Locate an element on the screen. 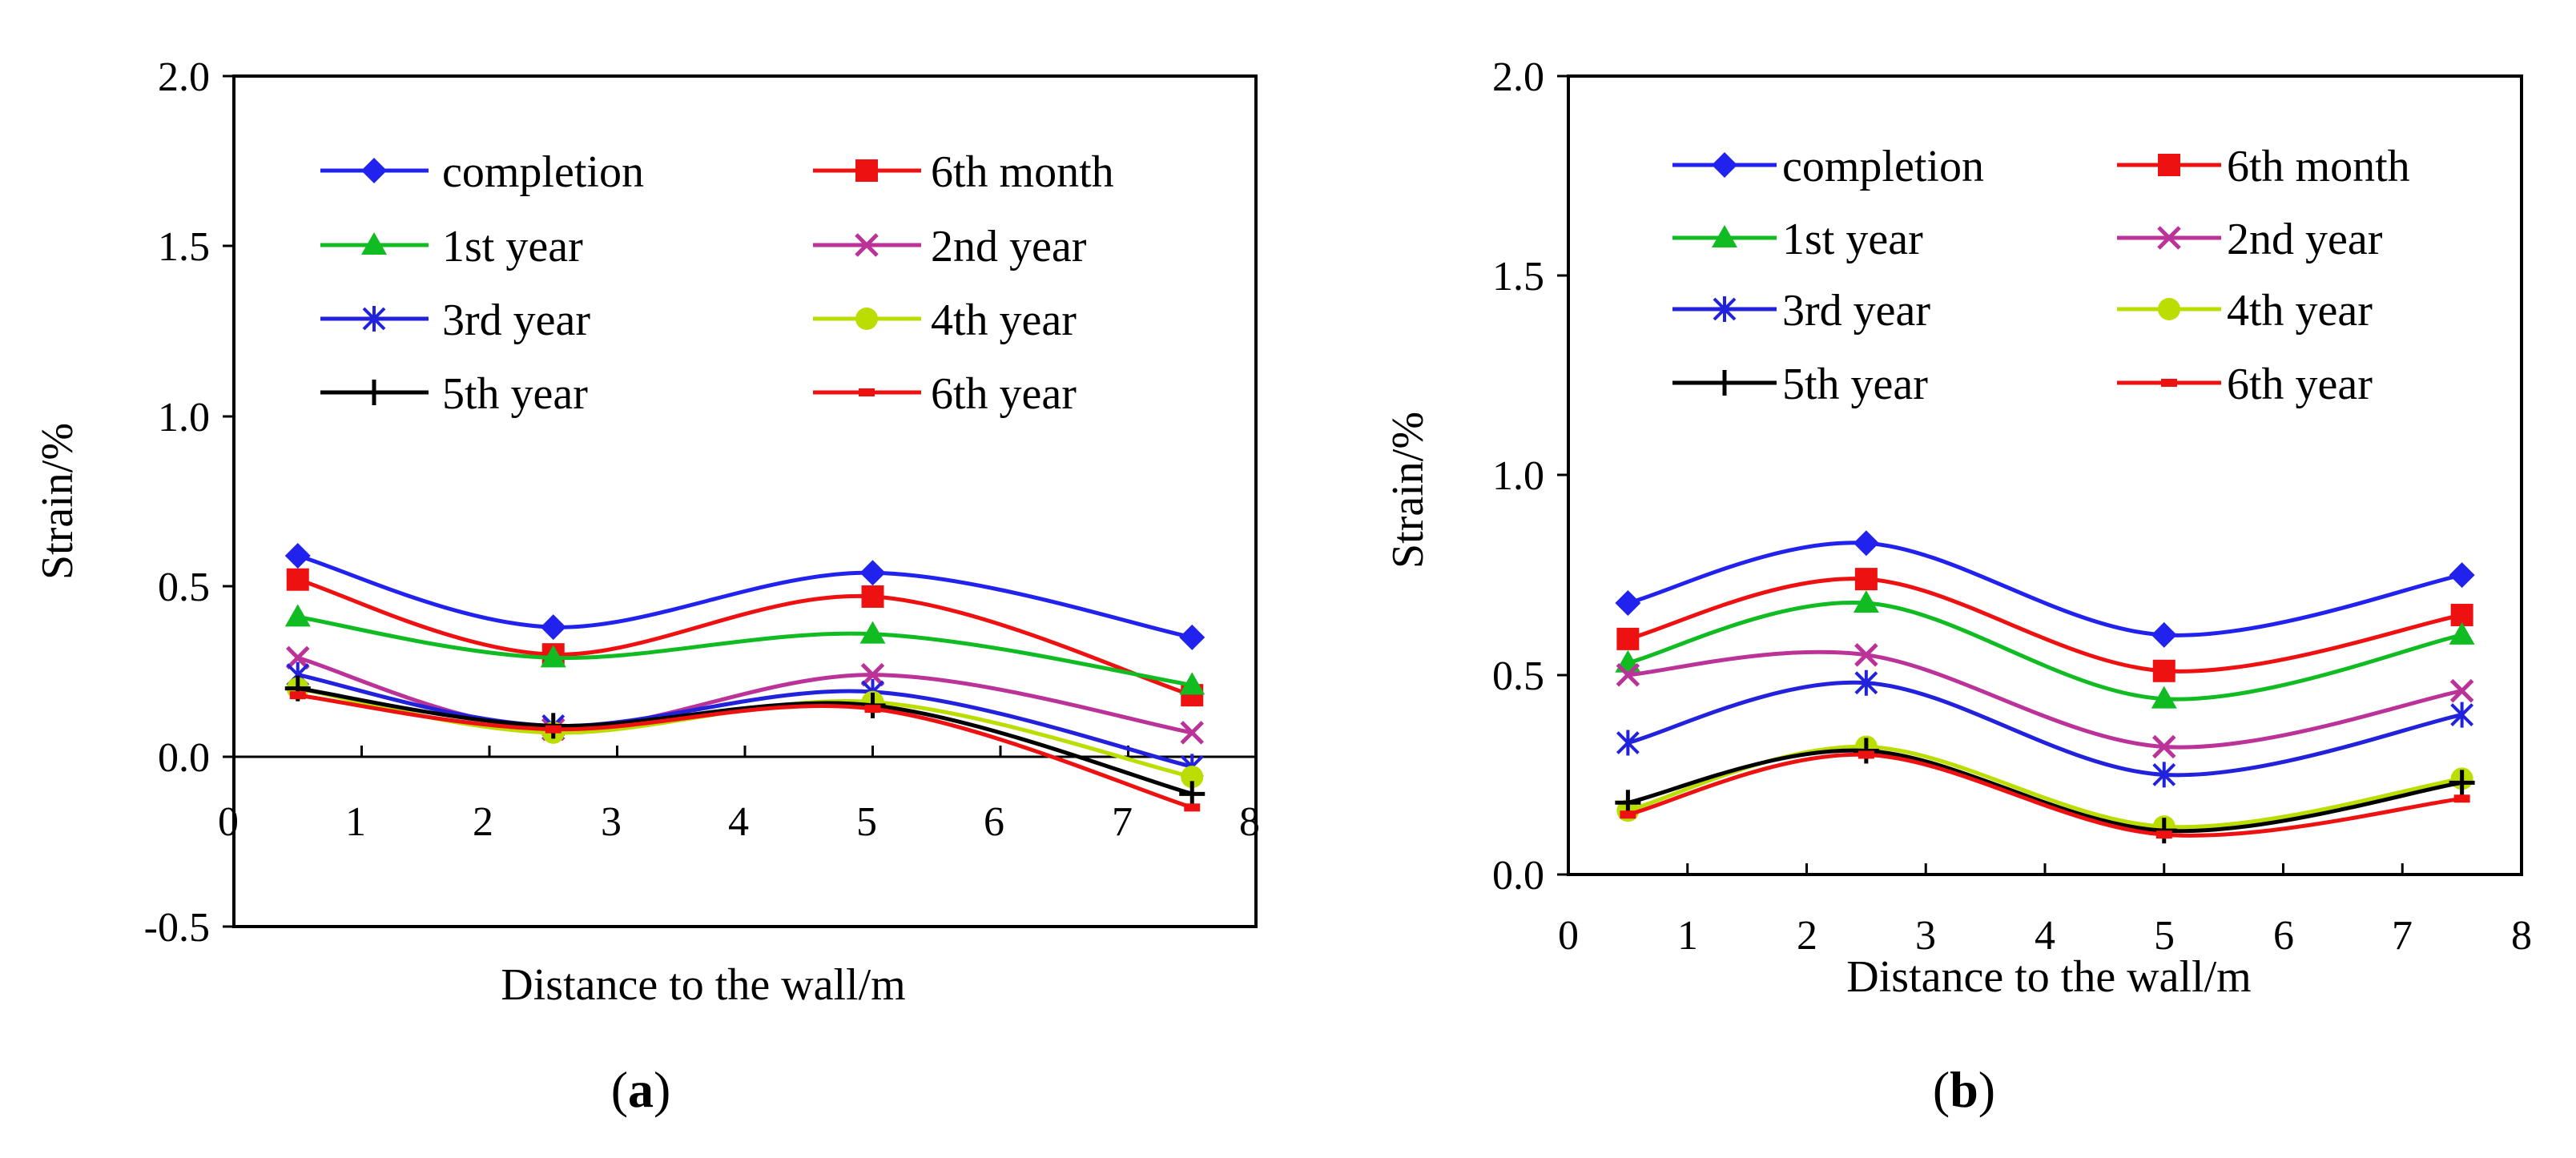 This screenshot has height=1158, width=2576. chart-a-legend-entry: 6th month is located at coordinates (963, 172).